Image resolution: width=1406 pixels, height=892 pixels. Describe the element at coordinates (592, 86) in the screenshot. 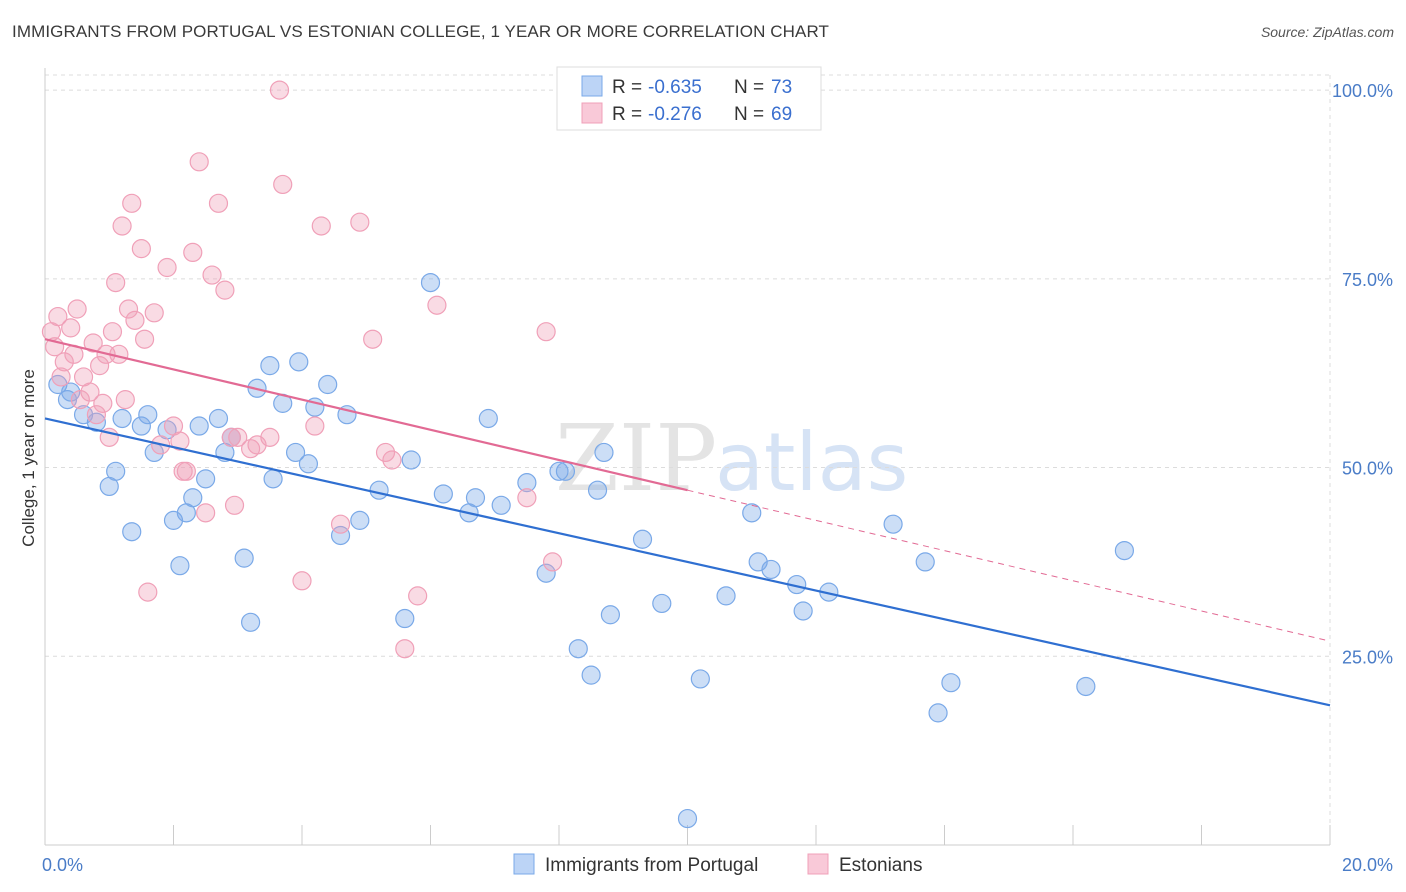

I see `legend-swatch-portugal` at that location.